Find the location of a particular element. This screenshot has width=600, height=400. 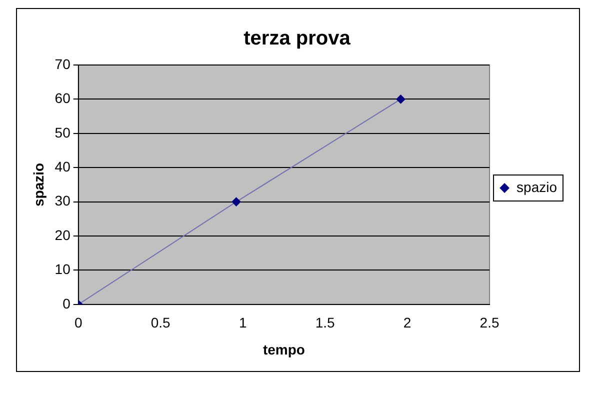

x-tick-label: 1 is located at coordinates (242, 322).